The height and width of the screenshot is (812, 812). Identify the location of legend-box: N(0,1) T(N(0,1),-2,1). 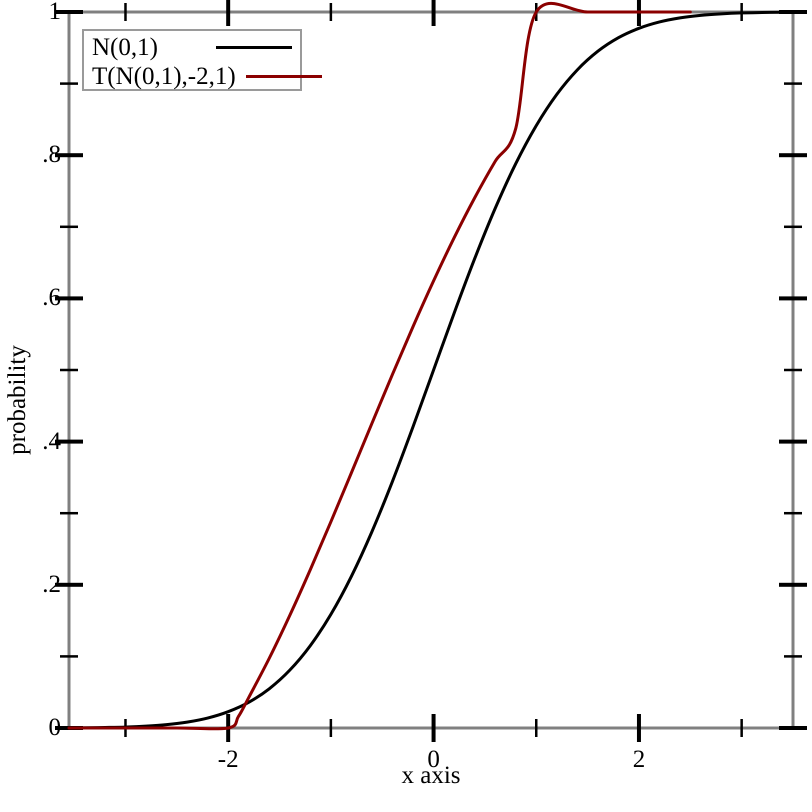
(202, 60).